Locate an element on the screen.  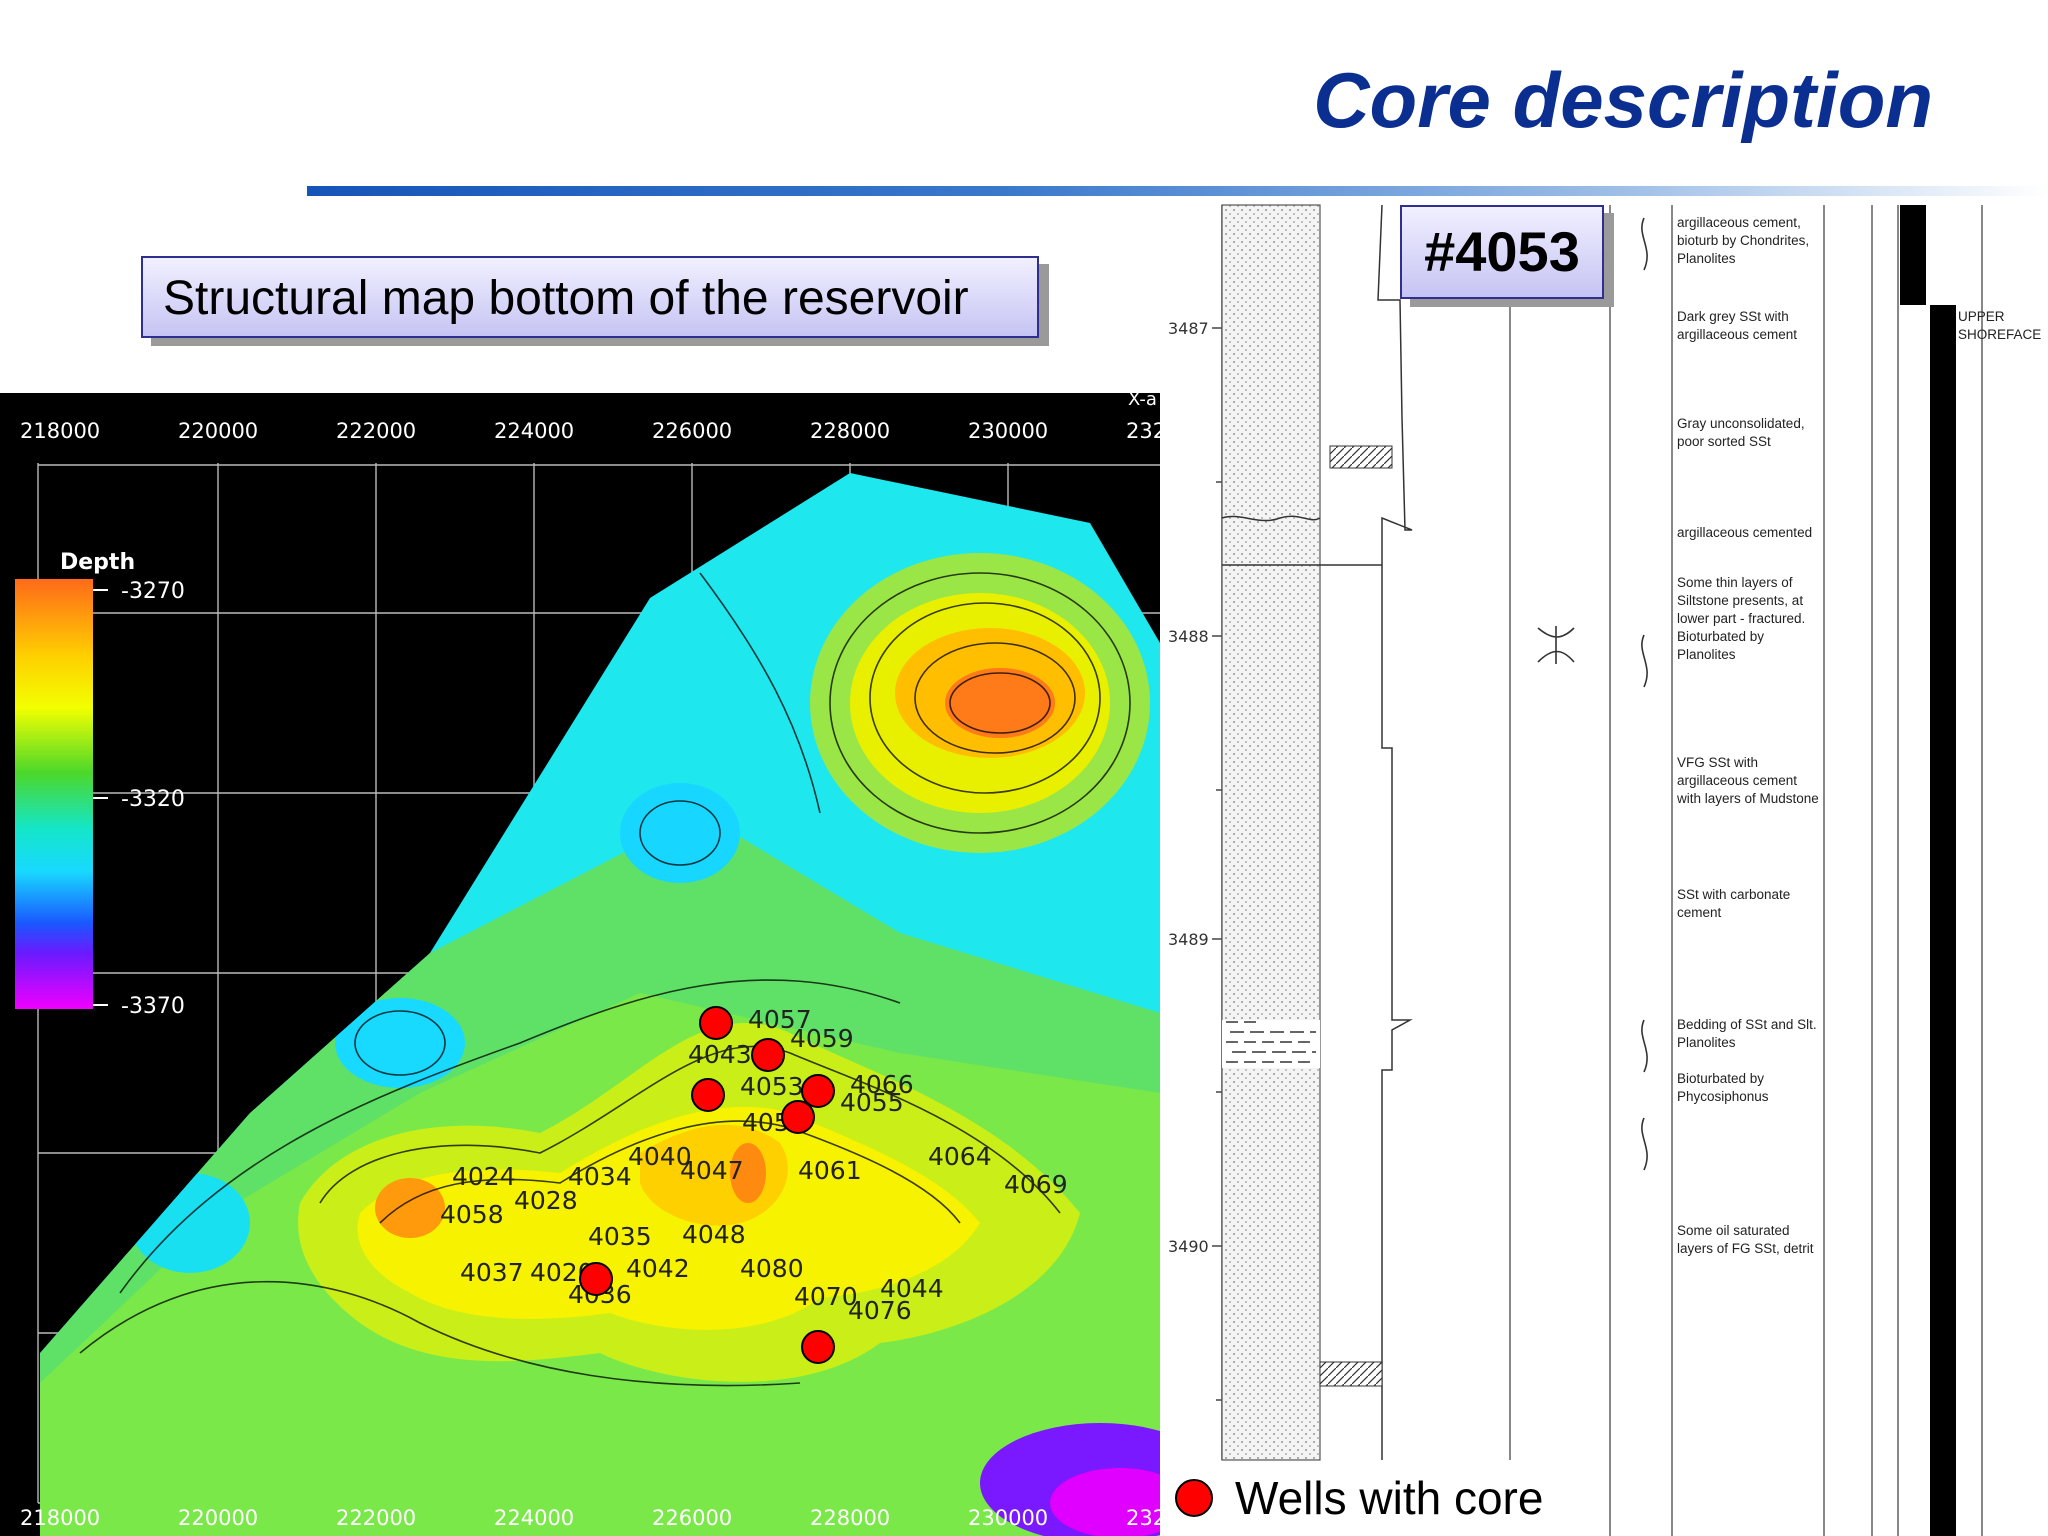
well-label: 4061 is located at coordinates (830, 1170).